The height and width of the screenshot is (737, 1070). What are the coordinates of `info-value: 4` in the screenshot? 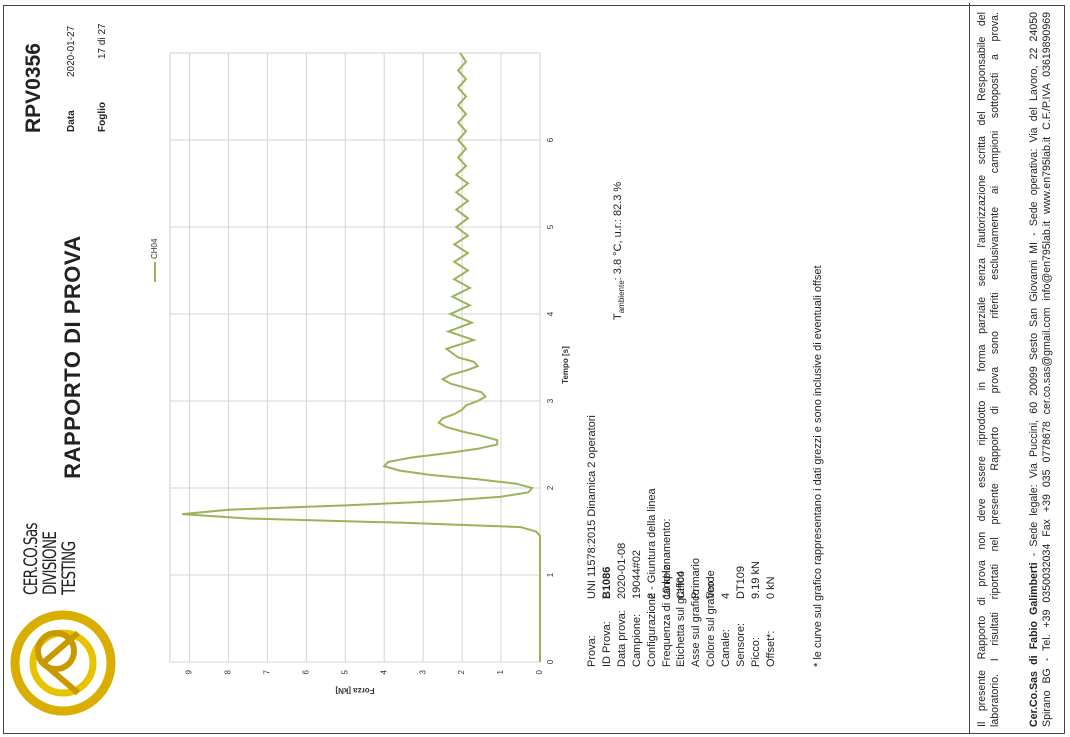 It's located at (726, 595).